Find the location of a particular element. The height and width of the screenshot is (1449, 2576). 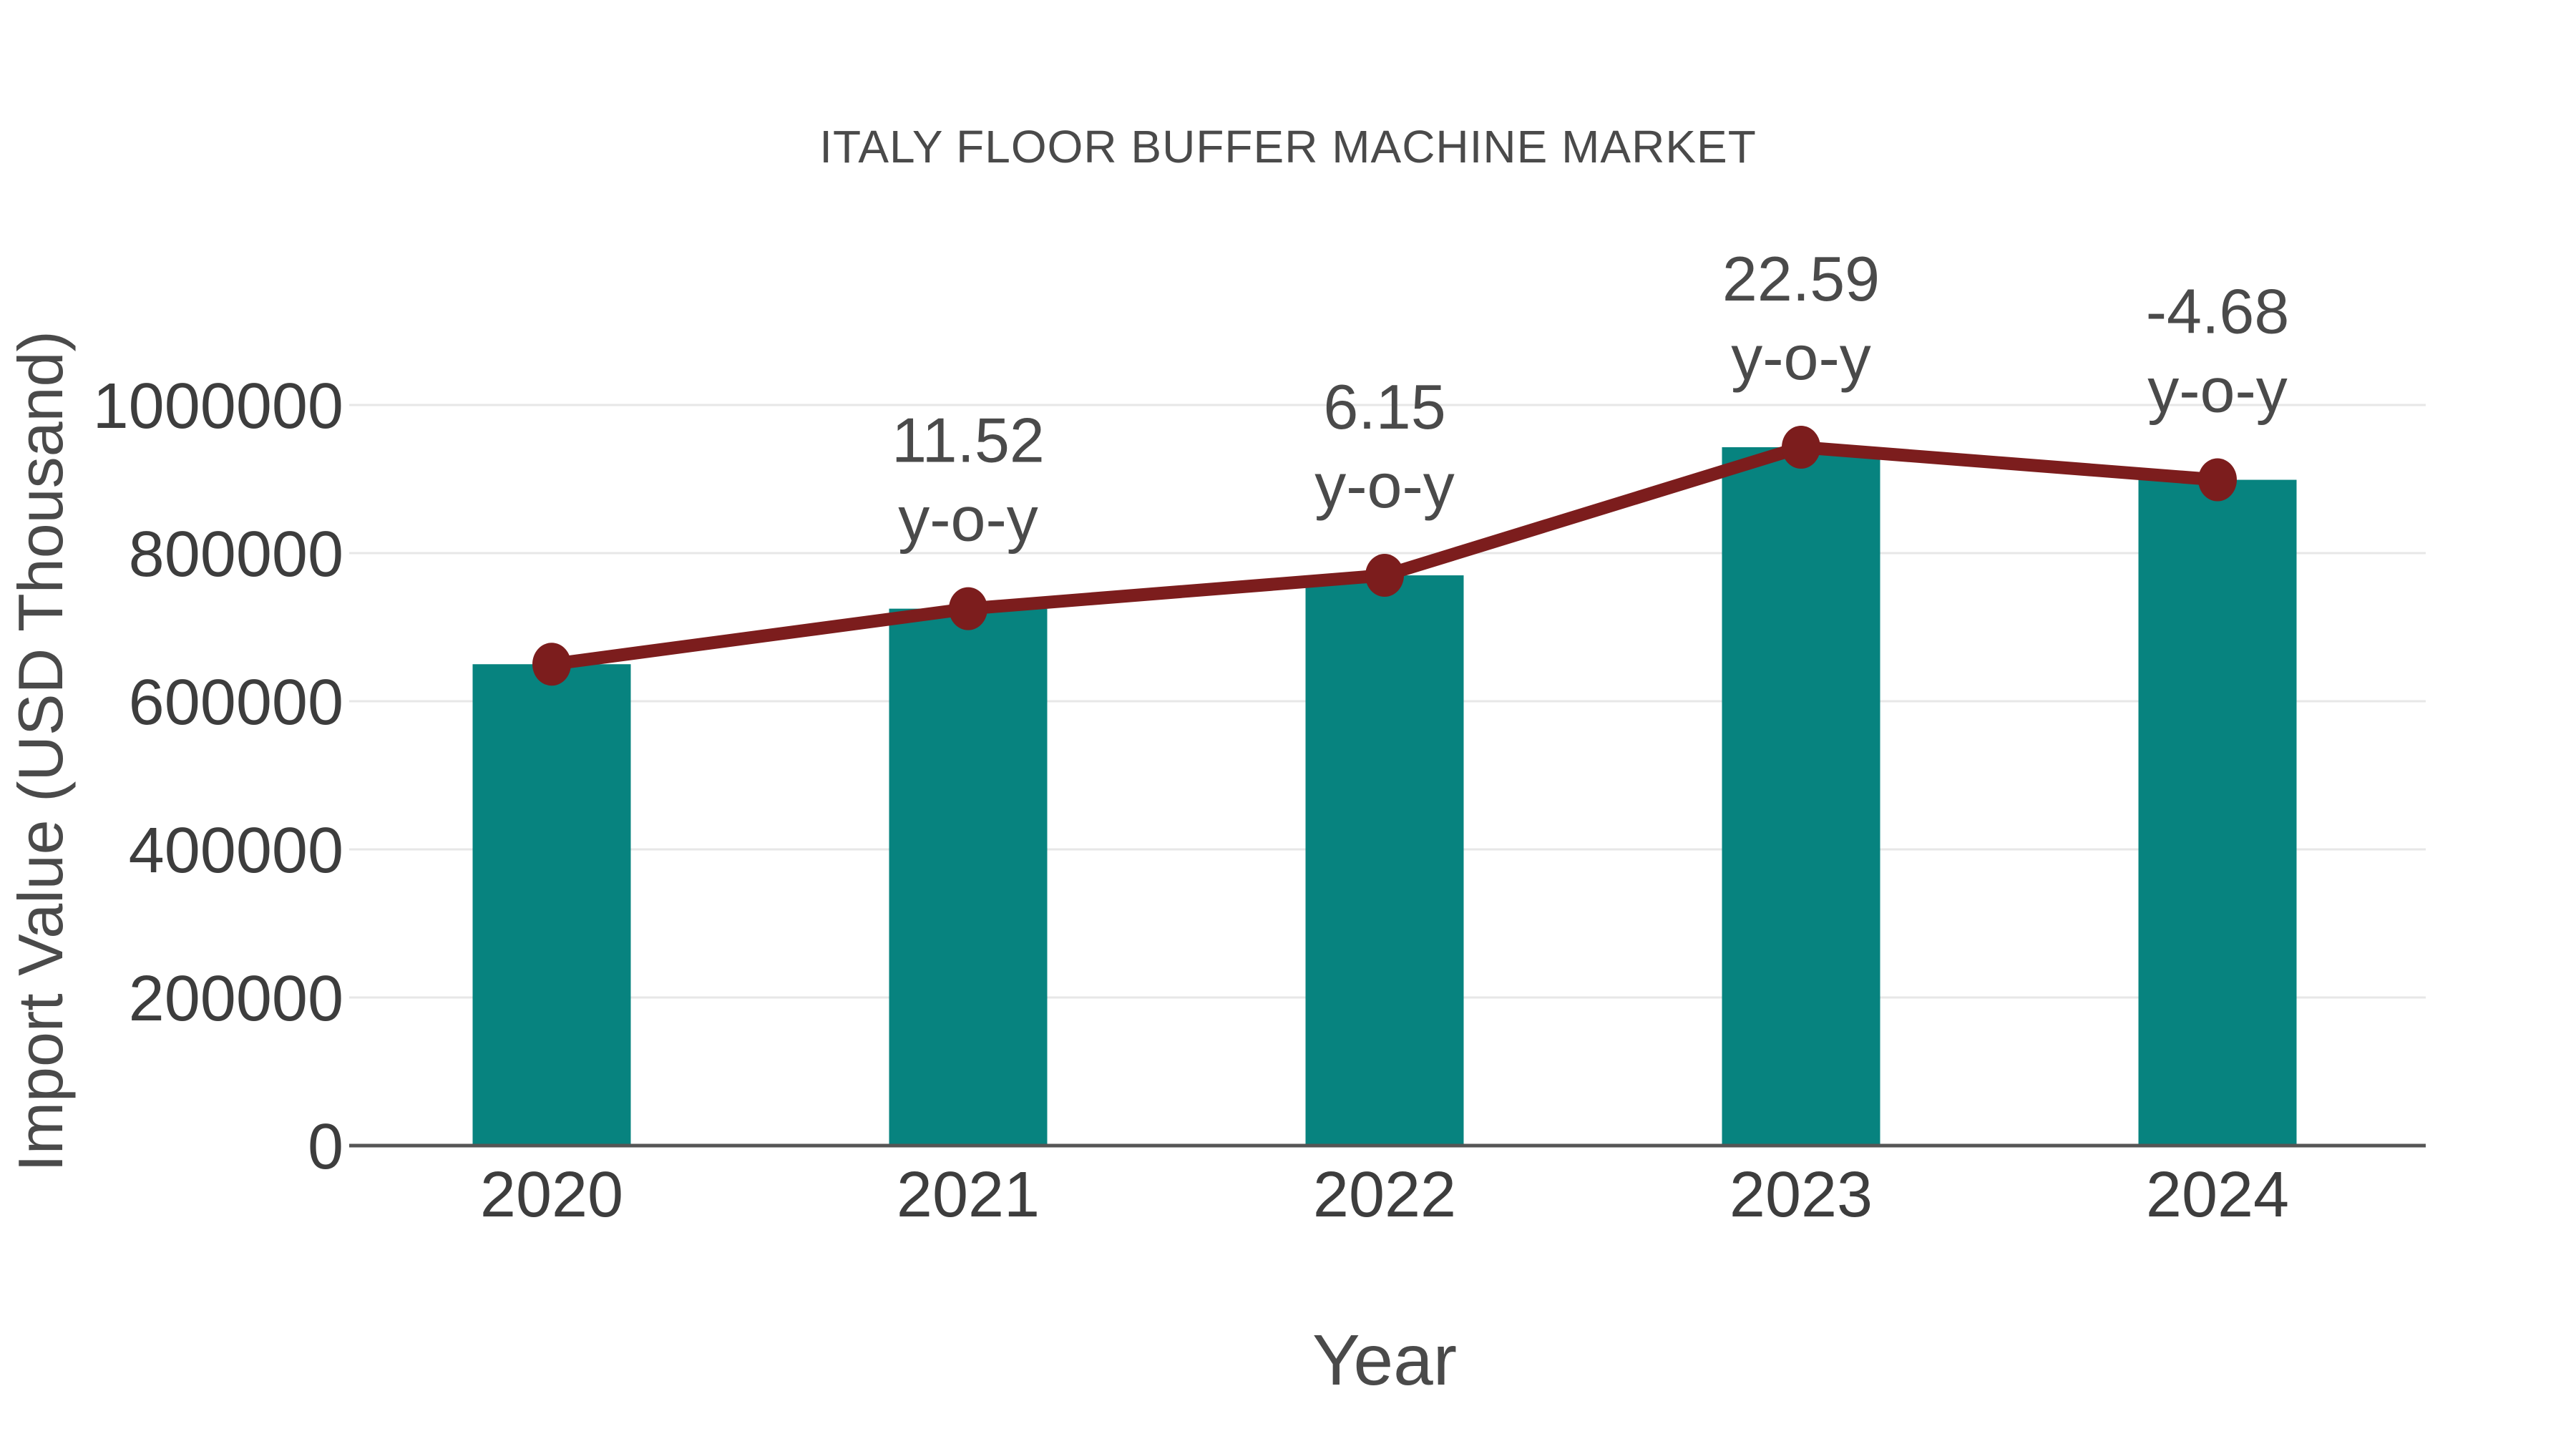

x-tick-label-2022: 2022 is located at coordinates (1384, 1195).